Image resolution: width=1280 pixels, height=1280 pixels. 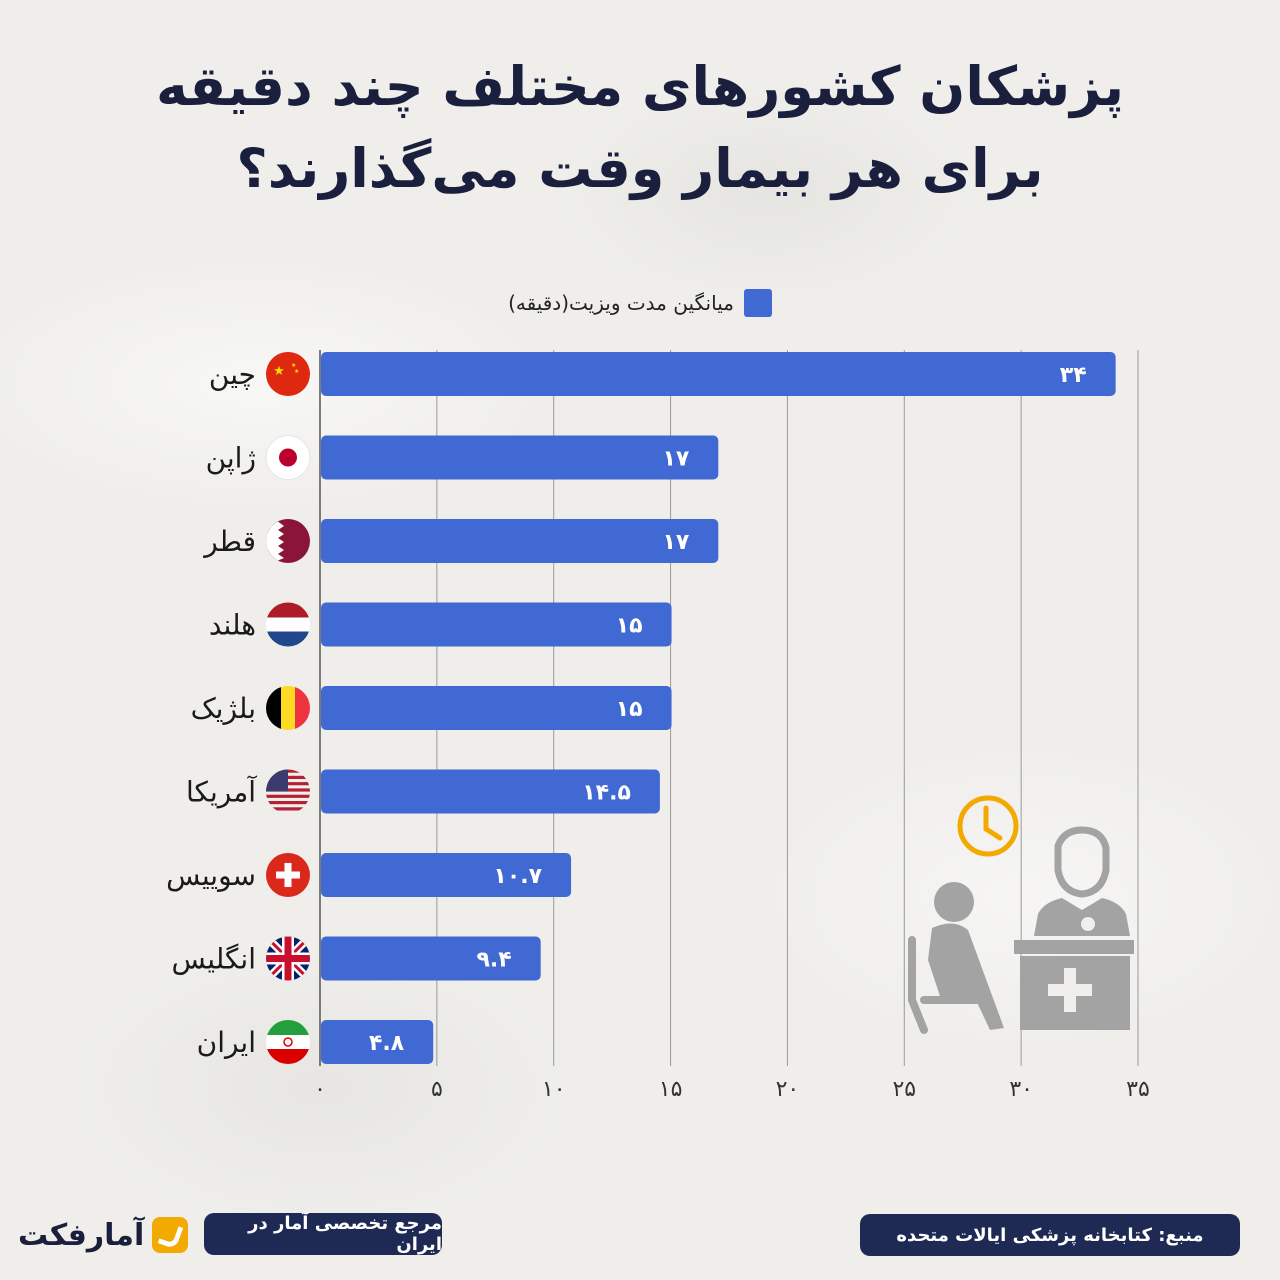 I want to click on chart-title-line-1: پزشکان کشورهای مختلف چند دقیقه, so click(x=640, y=86).